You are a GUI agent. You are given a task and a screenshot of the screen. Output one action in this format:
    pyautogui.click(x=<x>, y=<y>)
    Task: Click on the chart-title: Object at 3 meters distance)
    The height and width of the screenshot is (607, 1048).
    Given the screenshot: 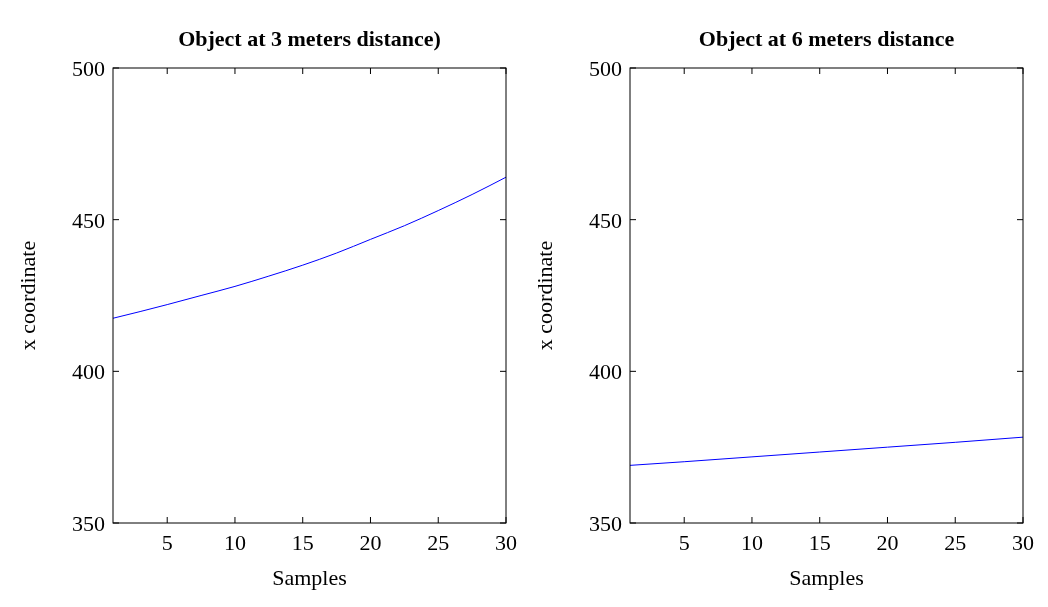 What is the action you would take?
    pyautogui.click(x=309, y=38)
    